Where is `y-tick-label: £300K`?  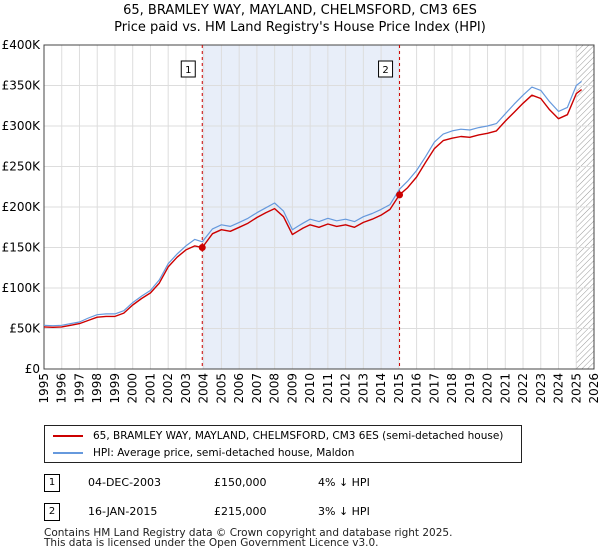 y-tick-label: £300K is located at coordinates (22, 126).